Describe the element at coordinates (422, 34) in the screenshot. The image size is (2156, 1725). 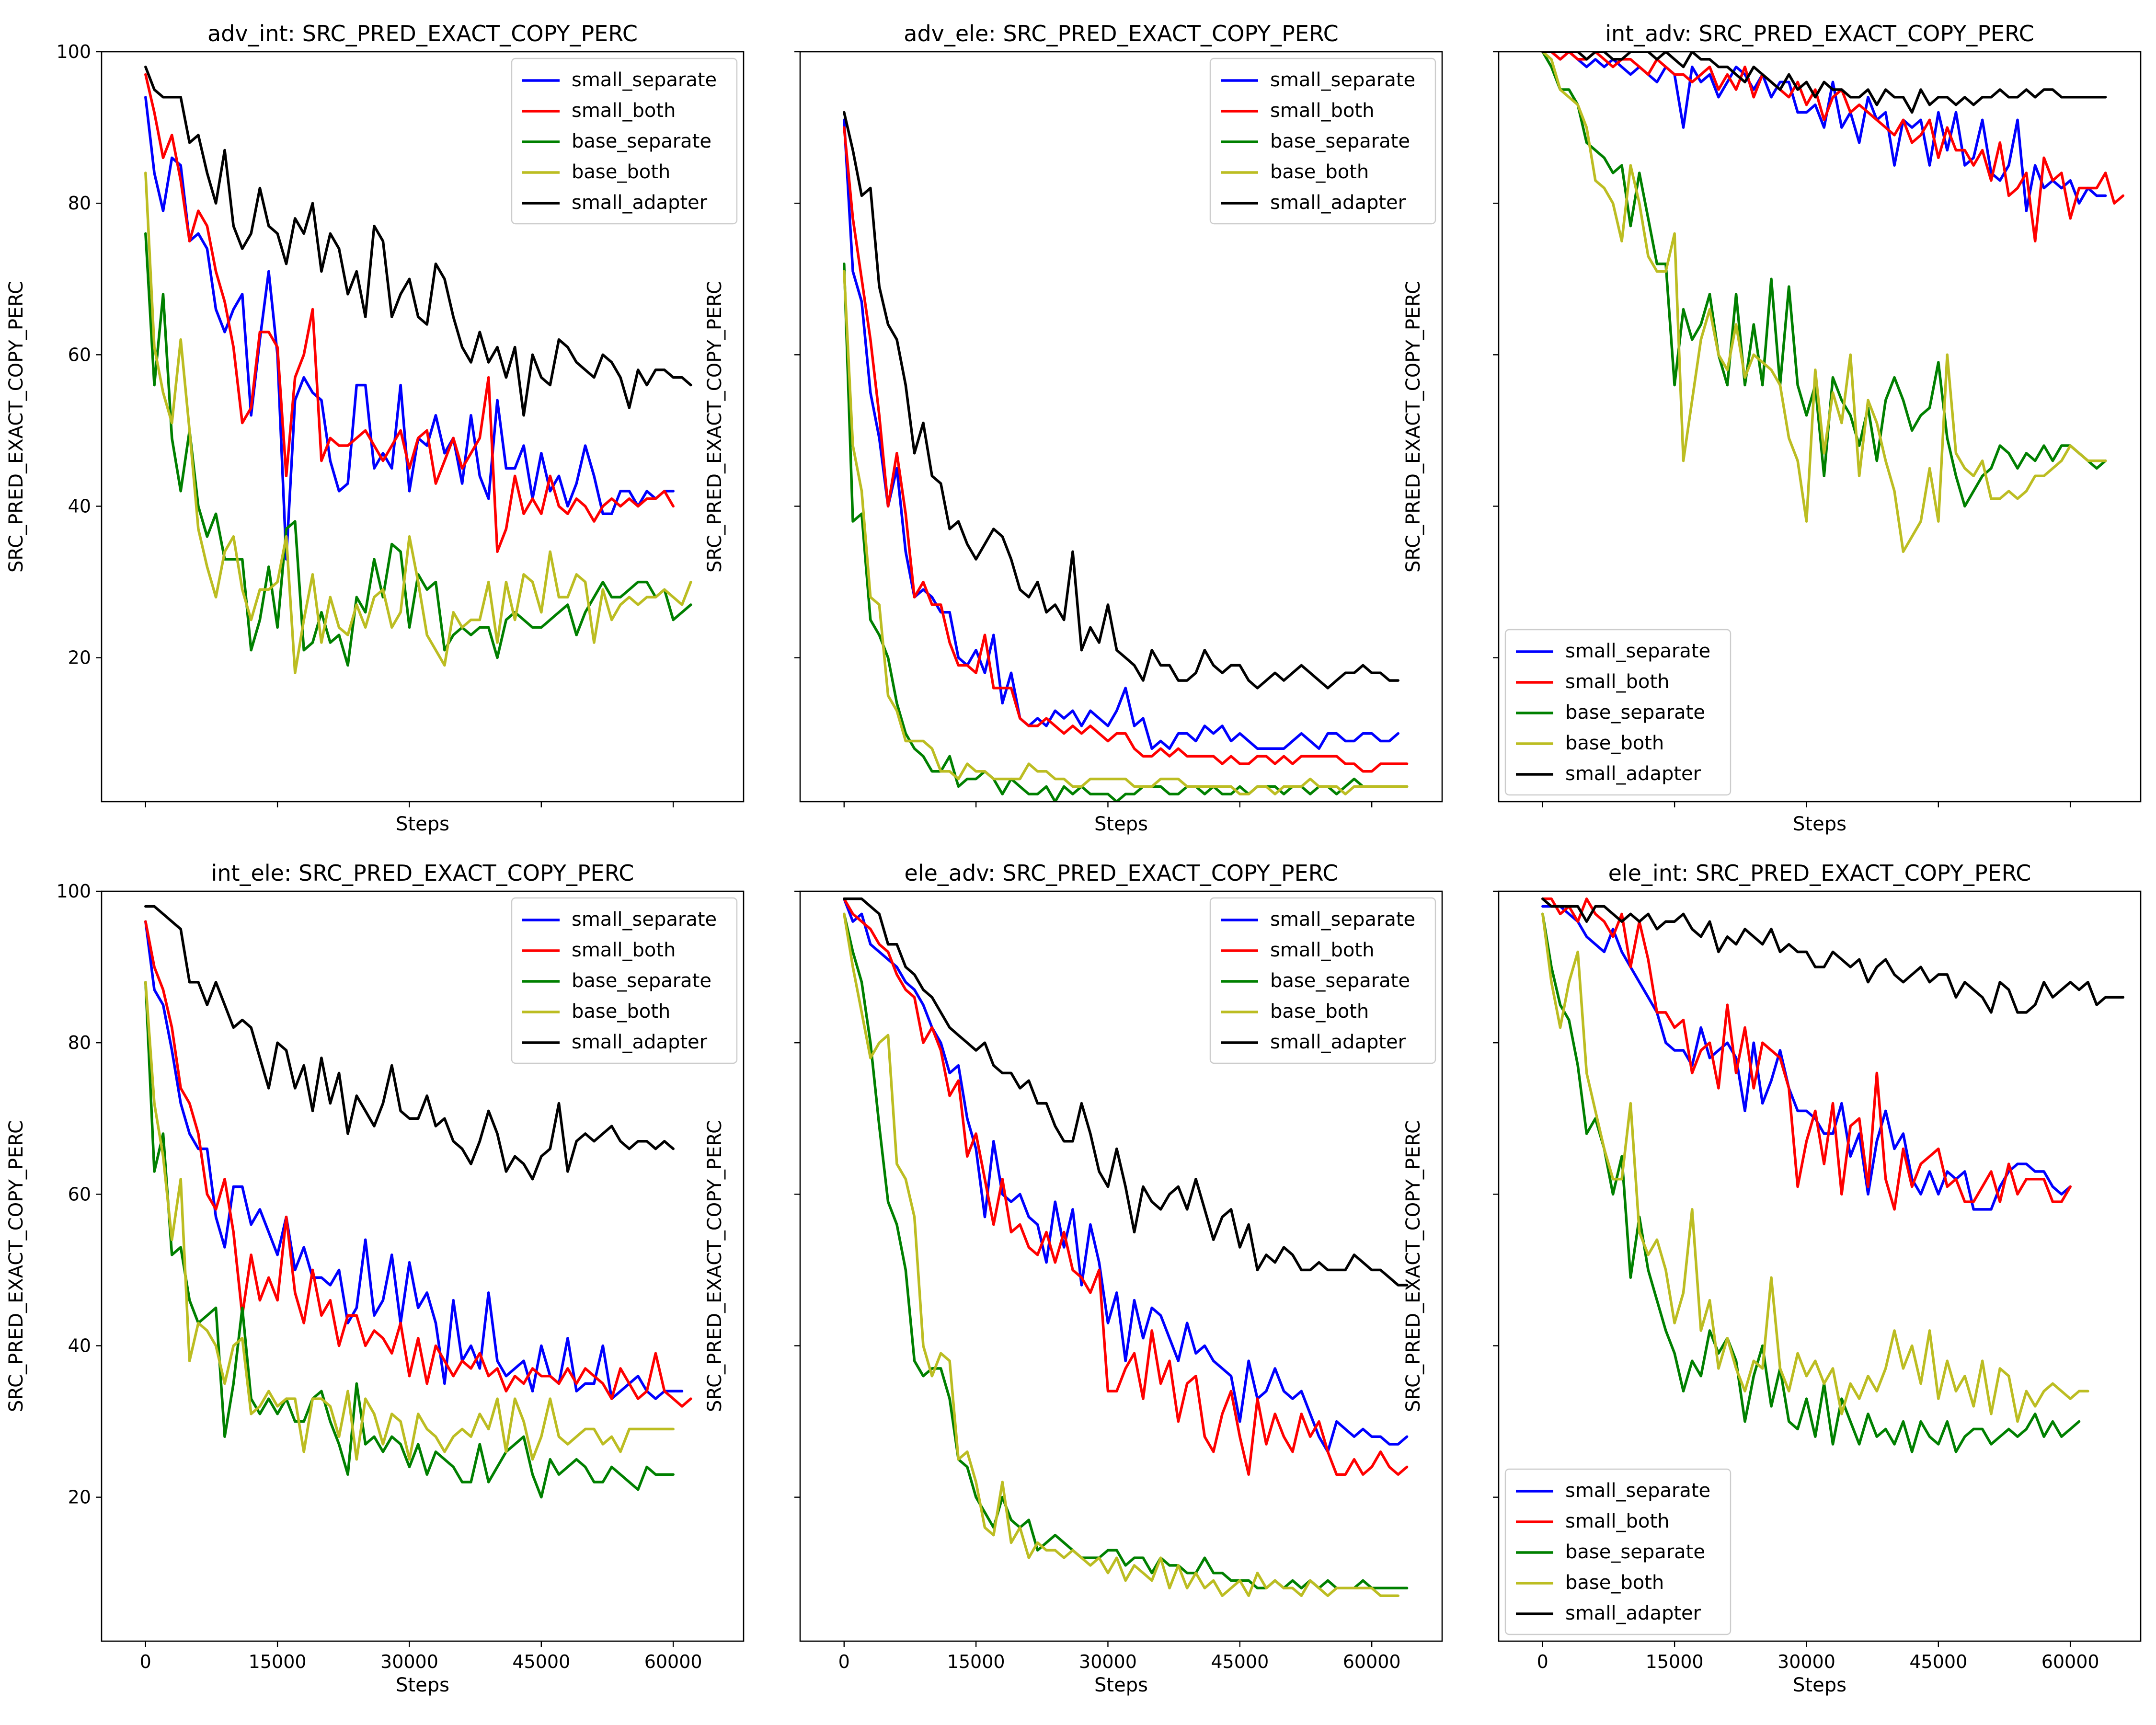
I see `subplot-title: adv_int: SRC_PRED_EXACT_COPY_PERC` at that location.